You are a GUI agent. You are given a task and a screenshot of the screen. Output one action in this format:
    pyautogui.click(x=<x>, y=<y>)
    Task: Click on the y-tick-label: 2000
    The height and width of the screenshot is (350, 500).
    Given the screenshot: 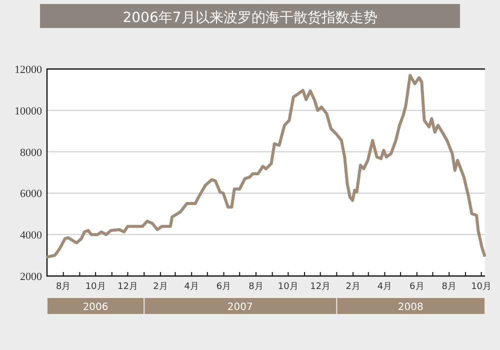 What is the action you would take?
    pyautogui.click(x=31, y=277)
    